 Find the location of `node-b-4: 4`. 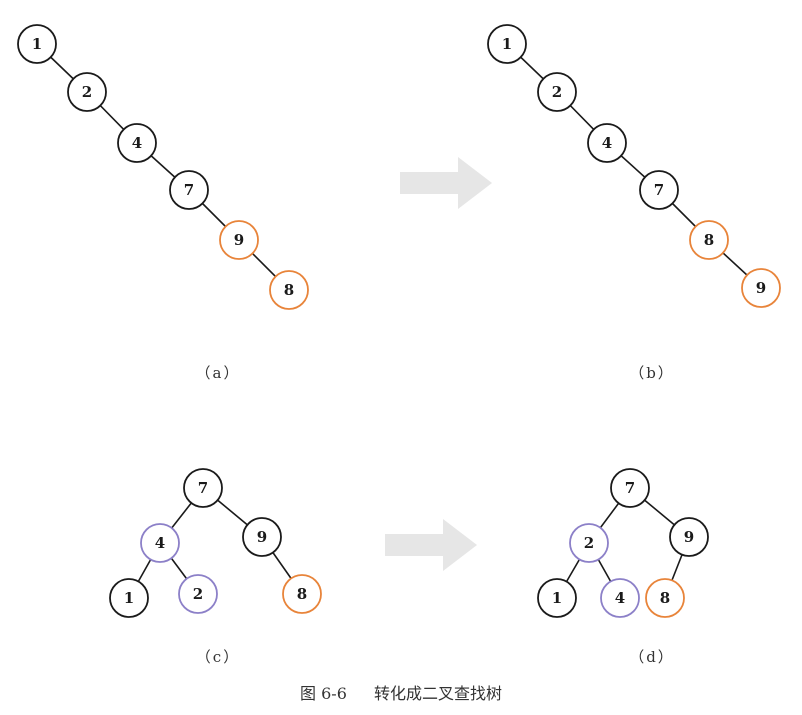

node-b-4: 4 is located at coordinates (607, 143).